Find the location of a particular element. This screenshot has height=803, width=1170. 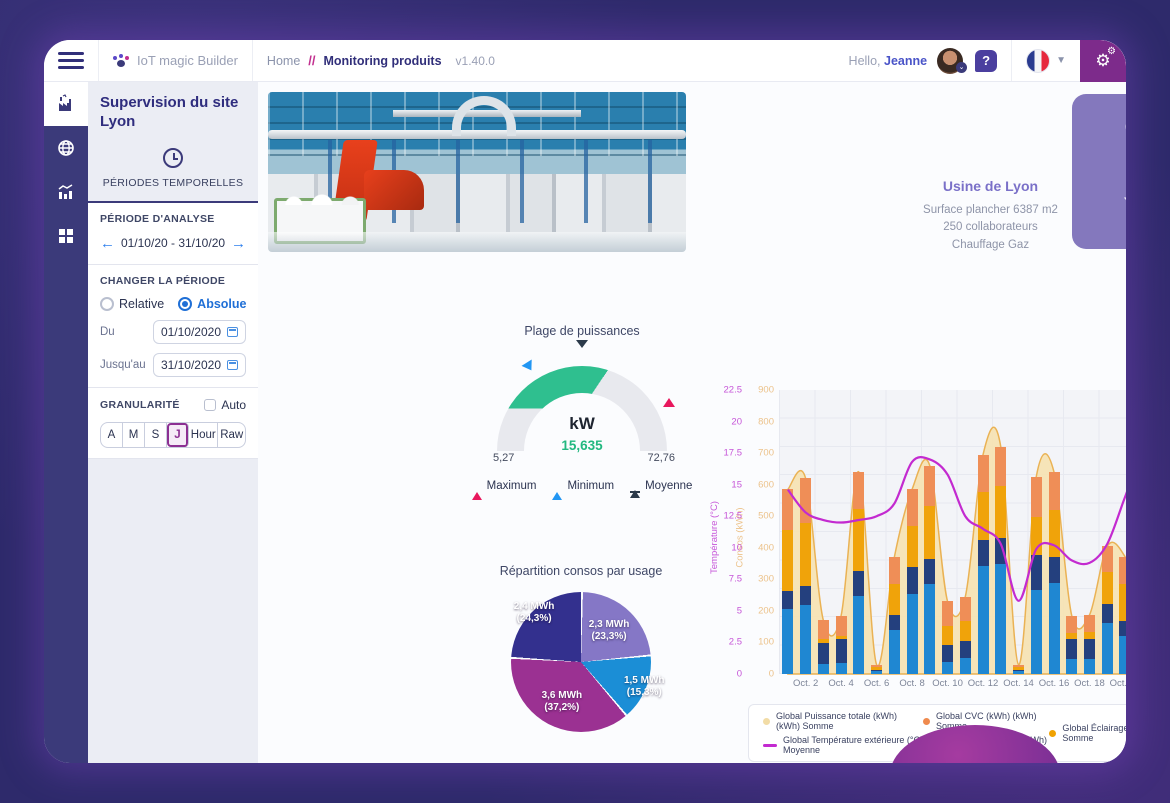

globe-icon is located at coordinates (66, 148).